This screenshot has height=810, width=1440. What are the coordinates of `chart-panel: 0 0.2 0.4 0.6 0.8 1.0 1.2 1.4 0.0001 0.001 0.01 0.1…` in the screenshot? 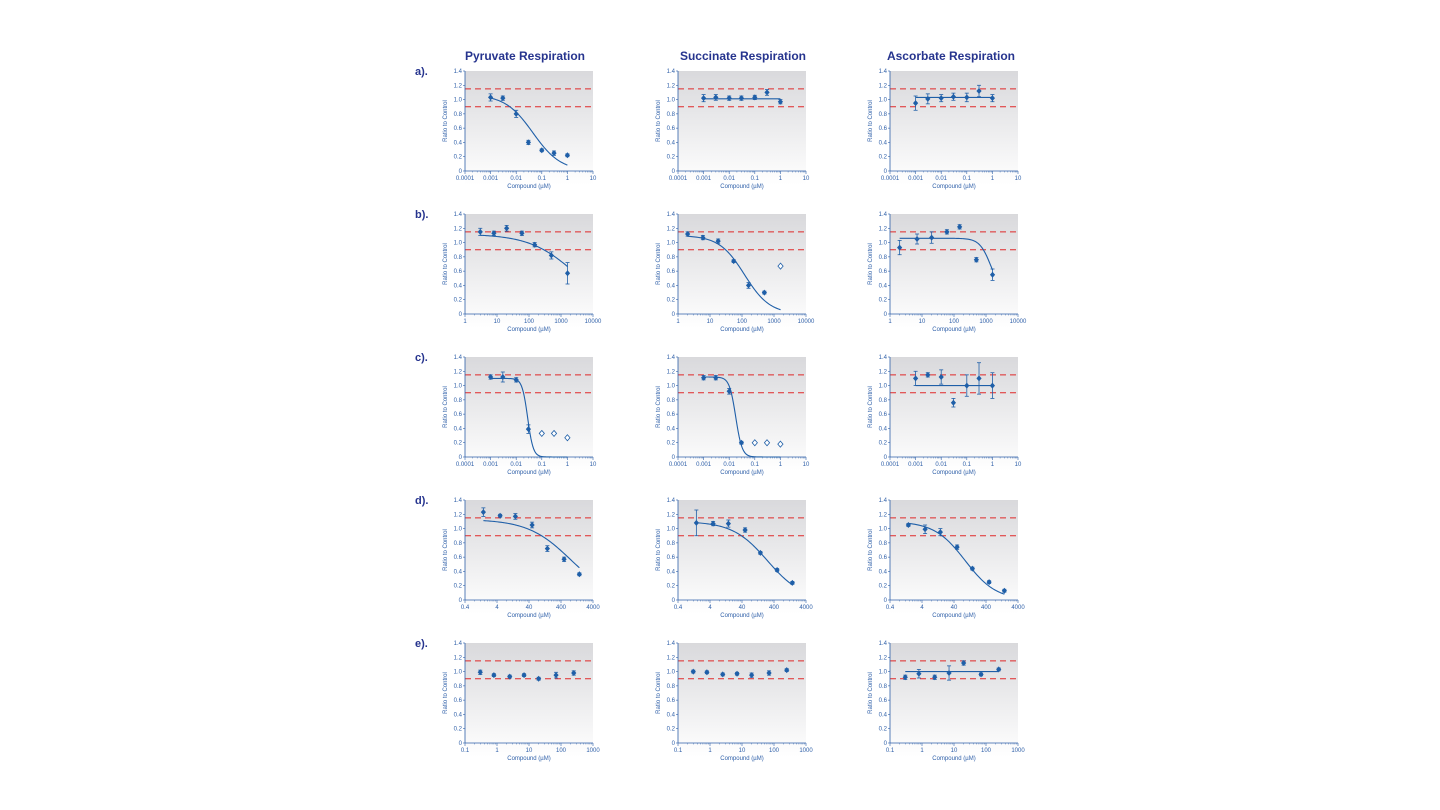 It's located at (520, 129).